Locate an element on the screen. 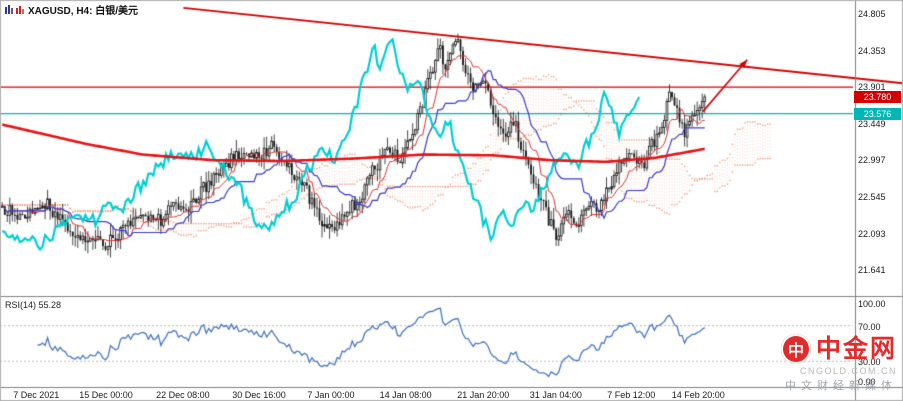 The image size is (903, 401). time-axis-label: 31 Jan 04:00 is located at coordinates (555, 394).